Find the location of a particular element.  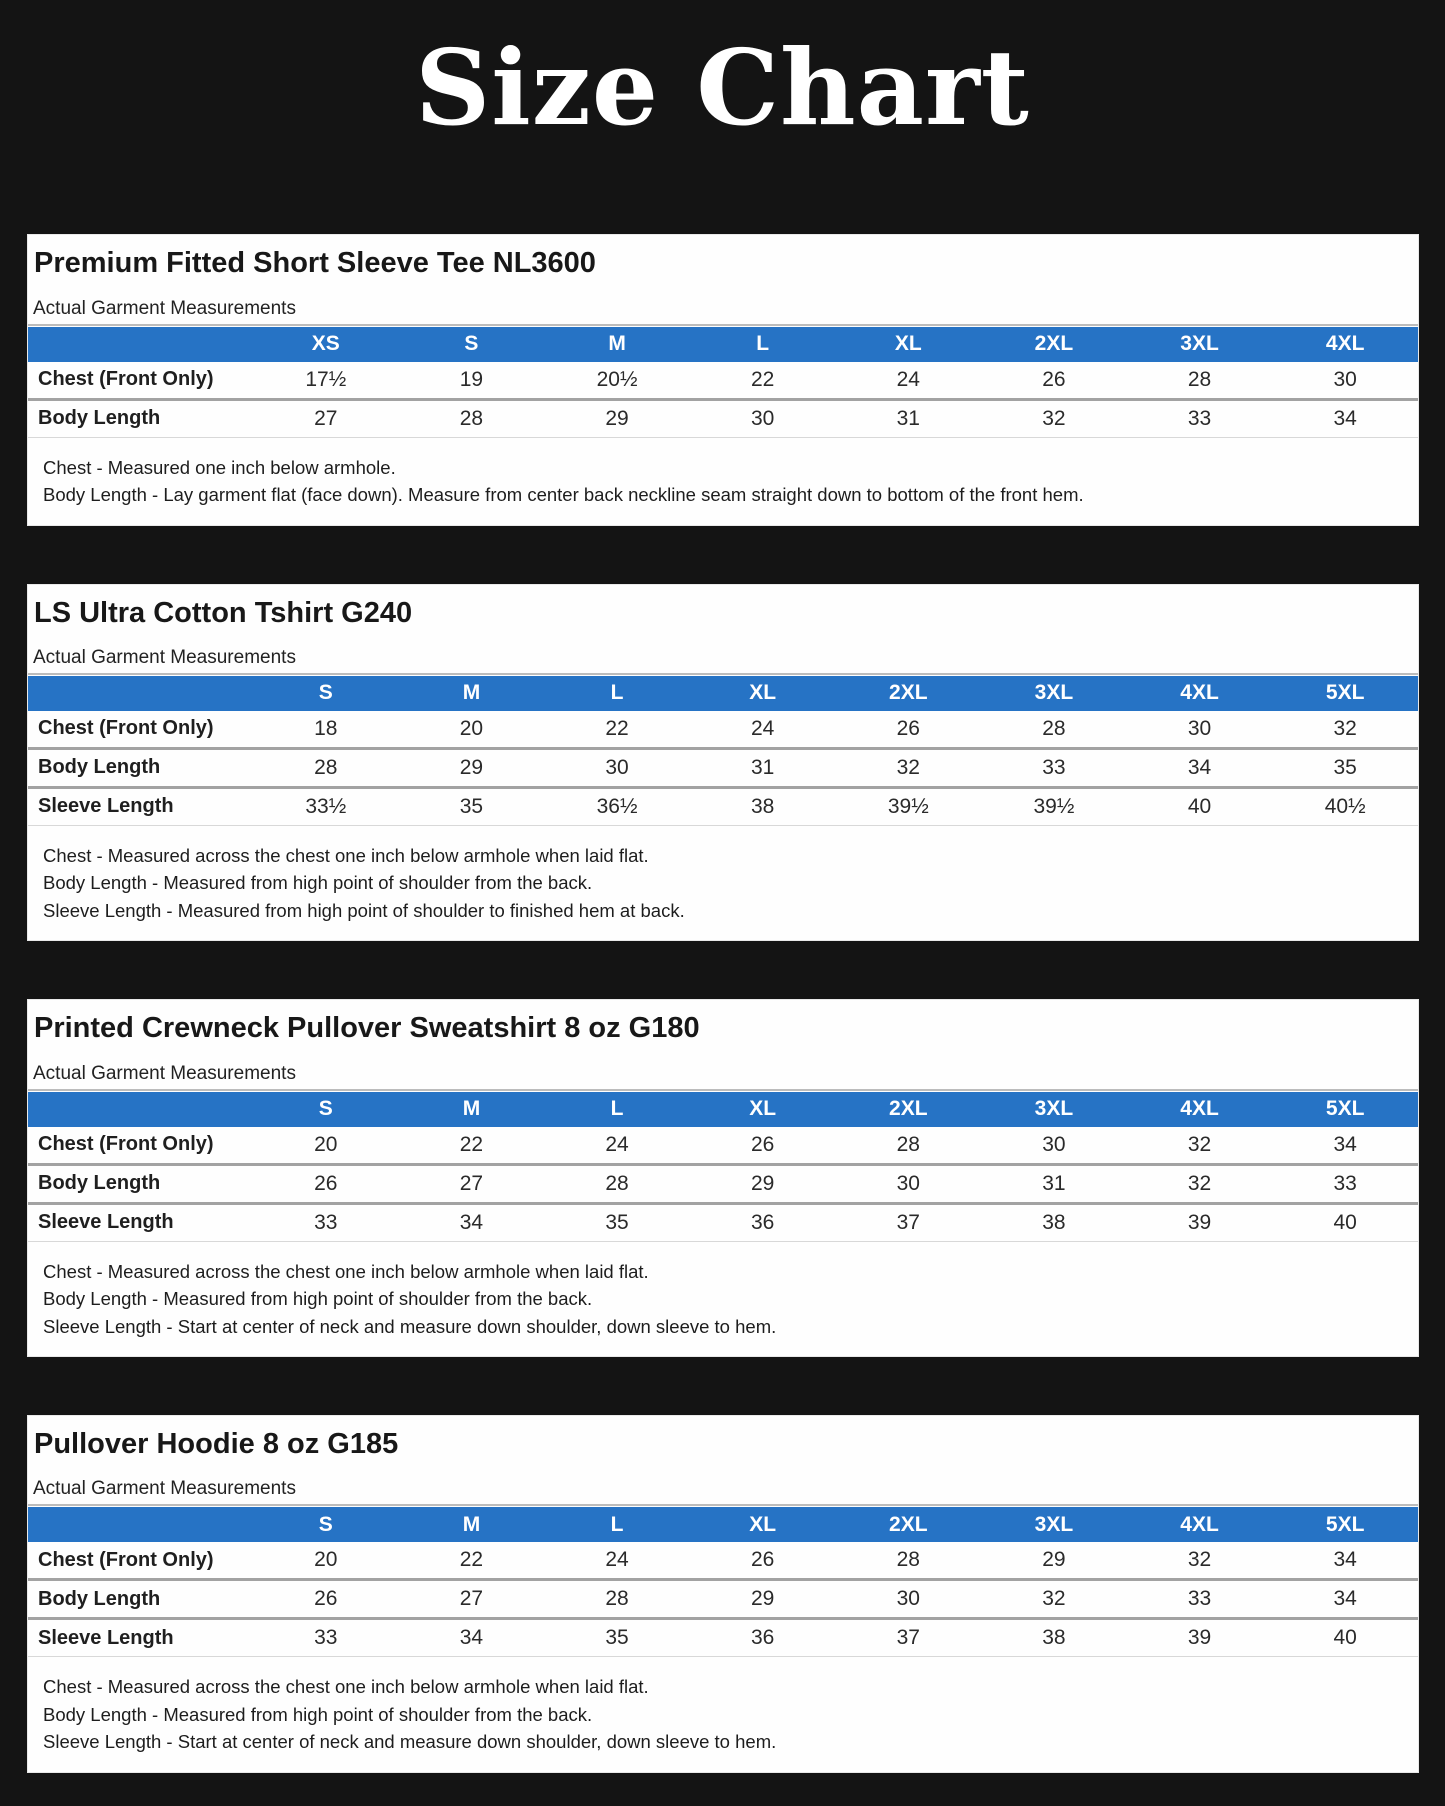

measurement-value-cell: 18 is located at coordinates (326, 728).